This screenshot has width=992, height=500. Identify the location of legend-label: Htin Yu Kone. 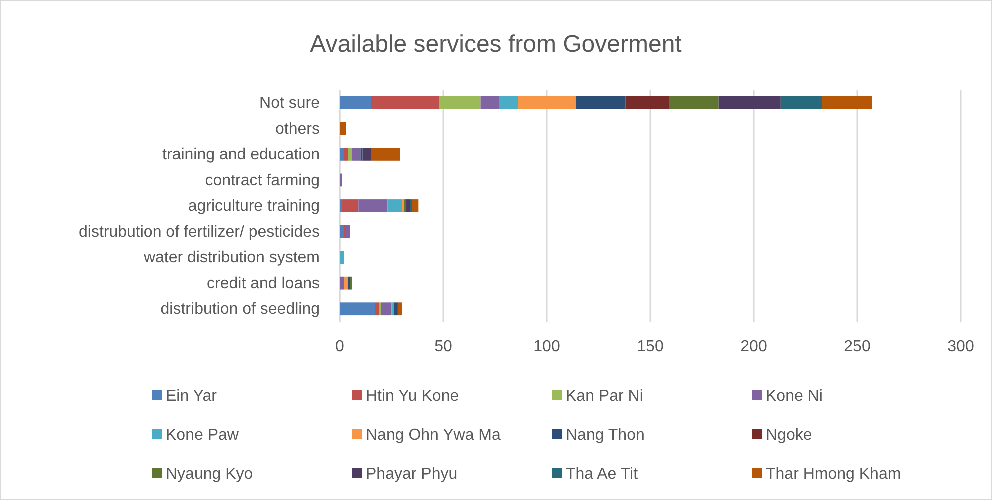
(413, 396).